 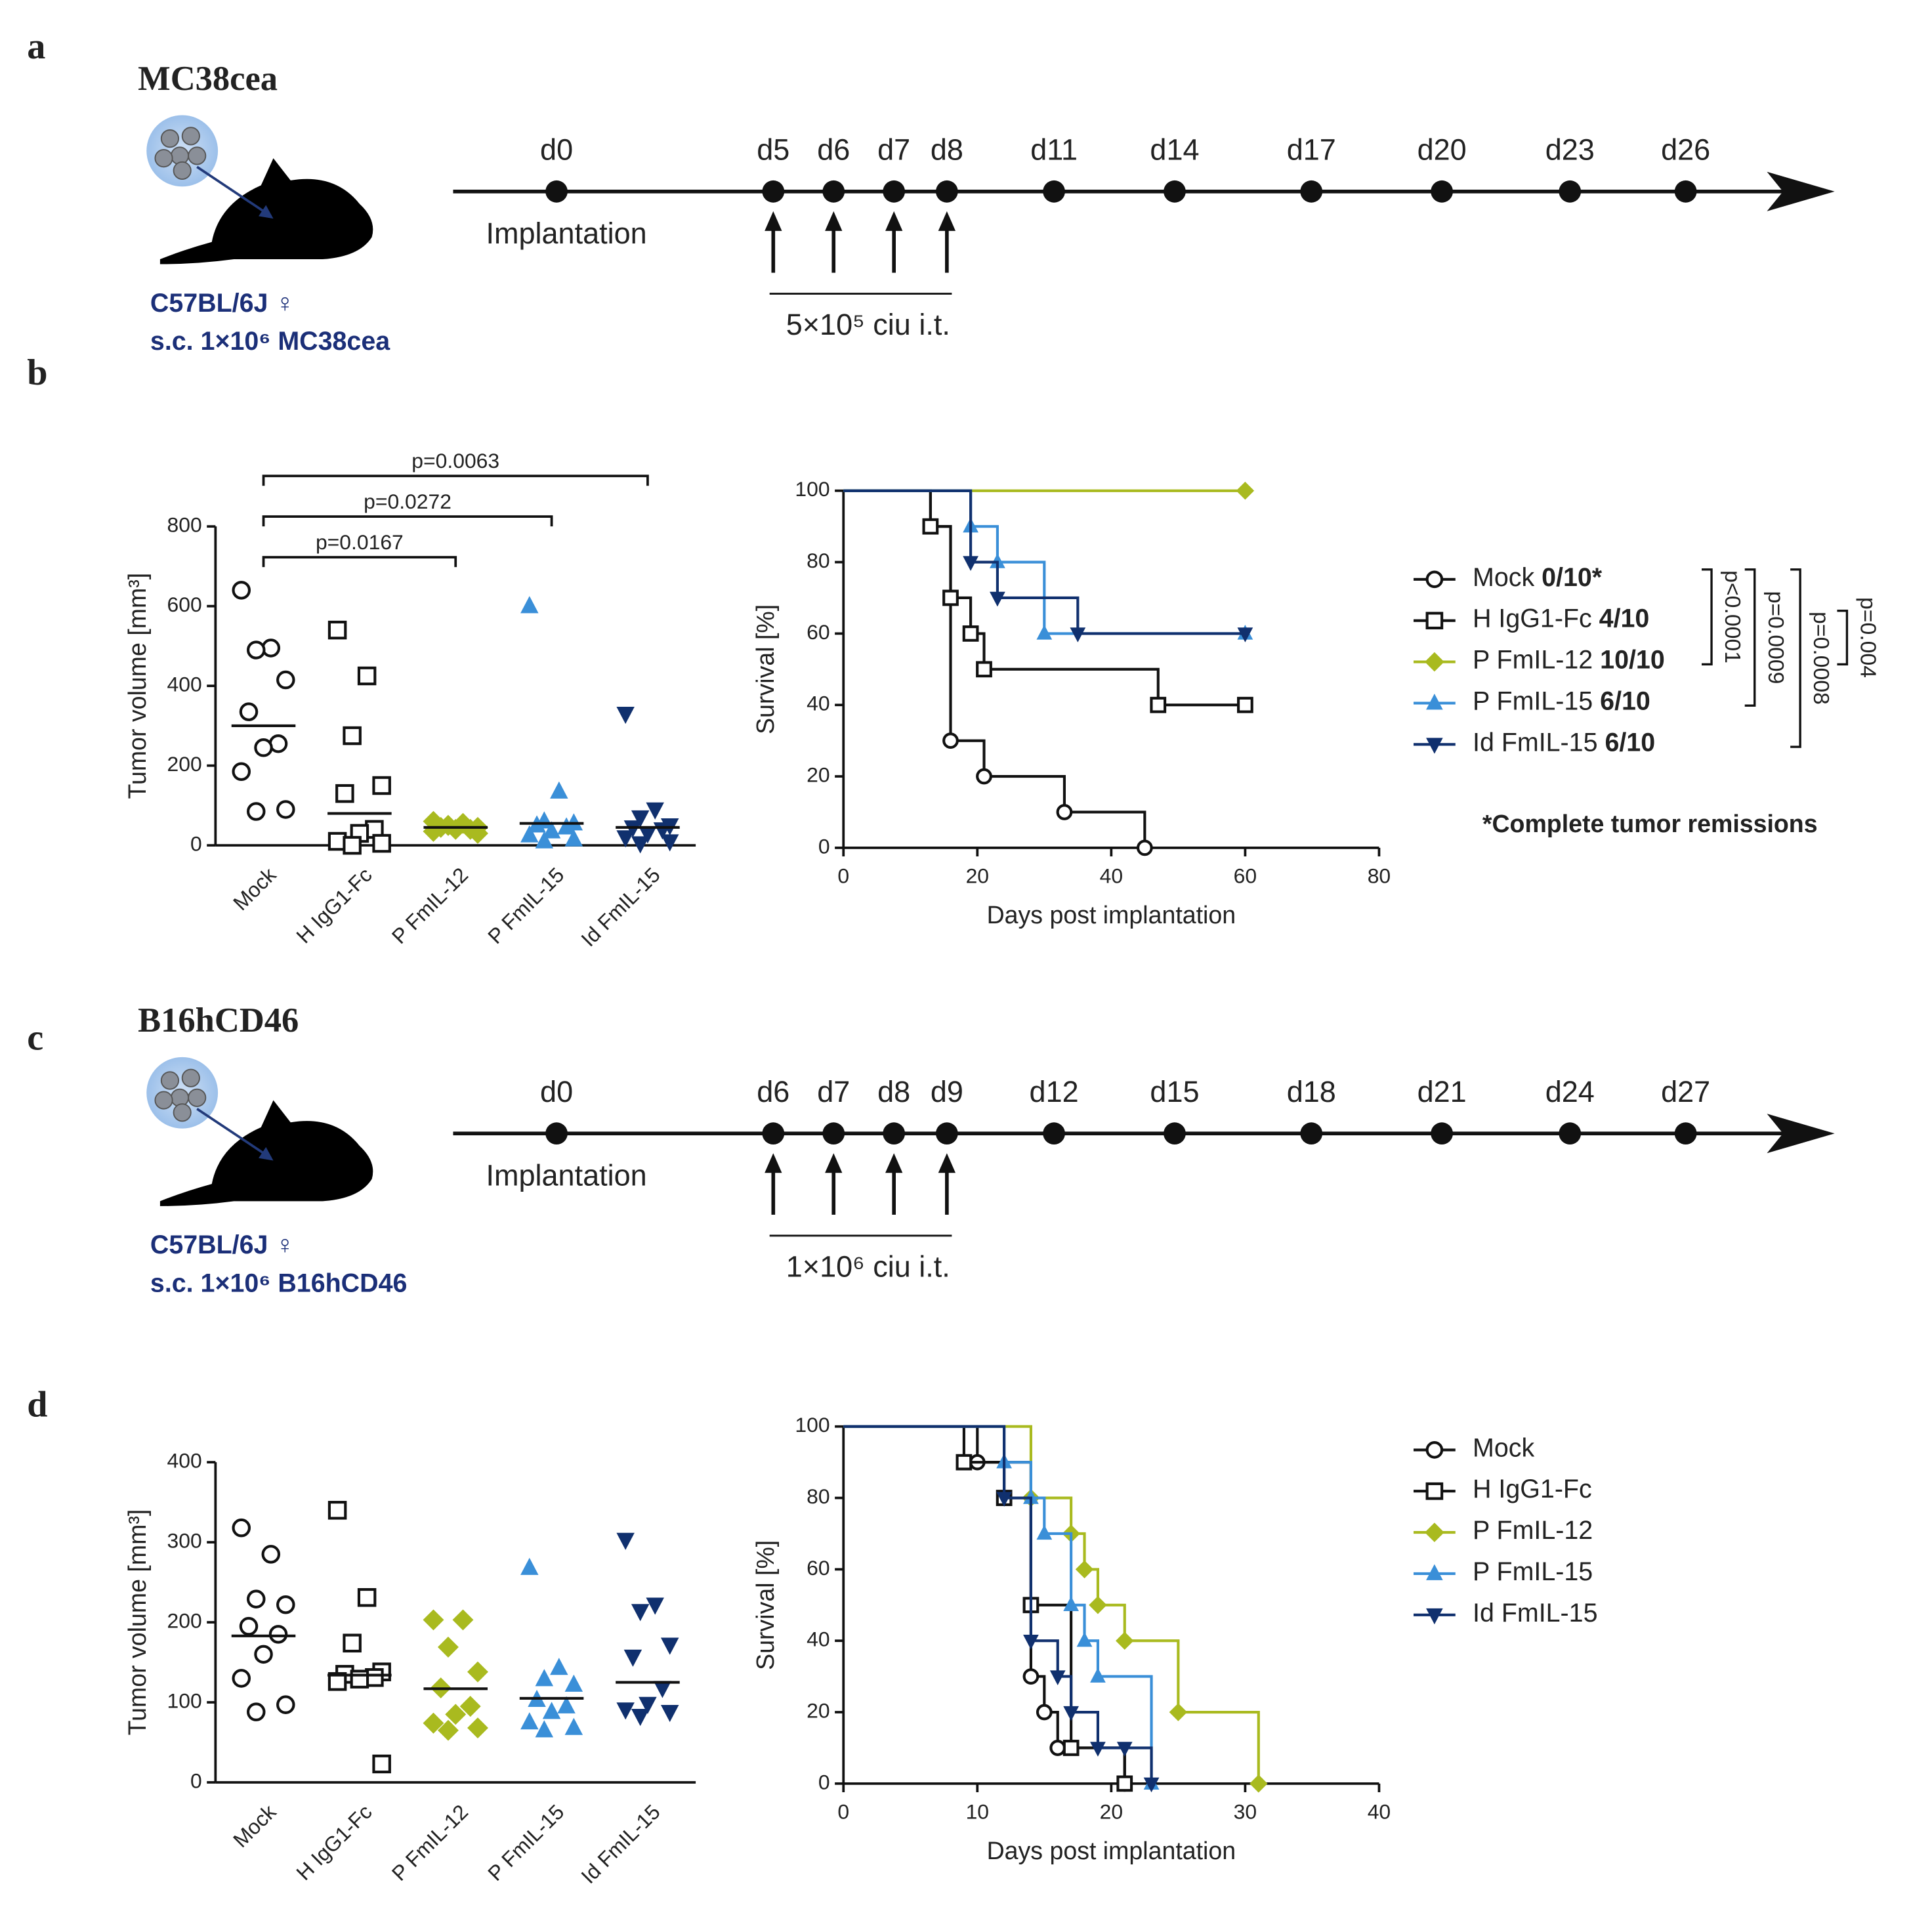 I want to click on x-tick-label: Mock, so click(x=254, y=889).